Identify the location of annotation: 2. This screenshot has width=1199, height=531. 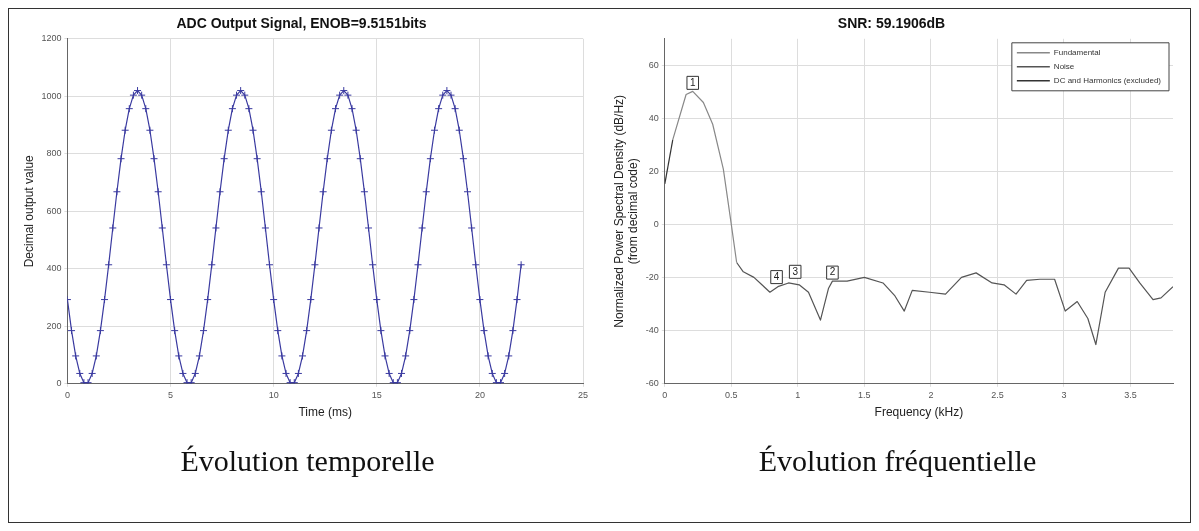
(832, 272).